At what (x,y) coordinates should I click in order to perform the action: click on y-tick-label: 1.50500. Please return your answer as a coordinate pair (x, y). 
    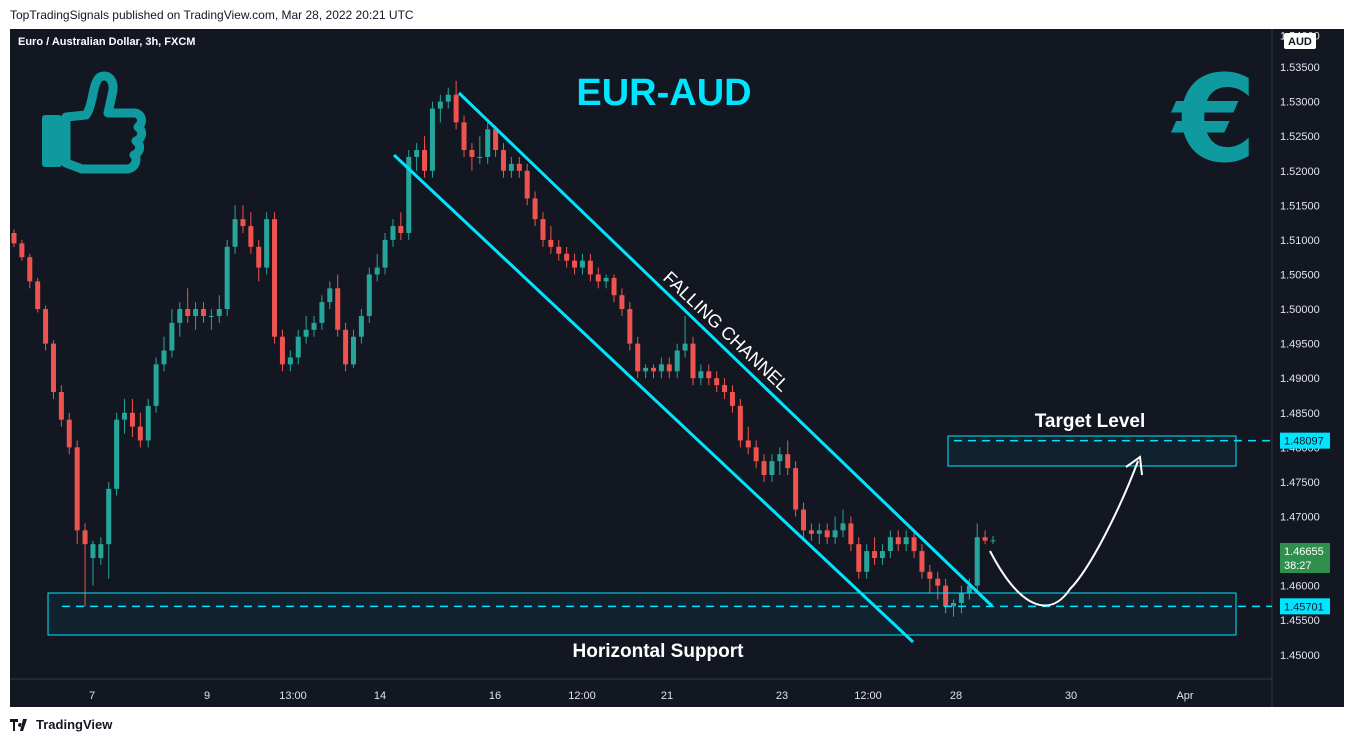
    Looking at the image, I should click on (1300, 275).